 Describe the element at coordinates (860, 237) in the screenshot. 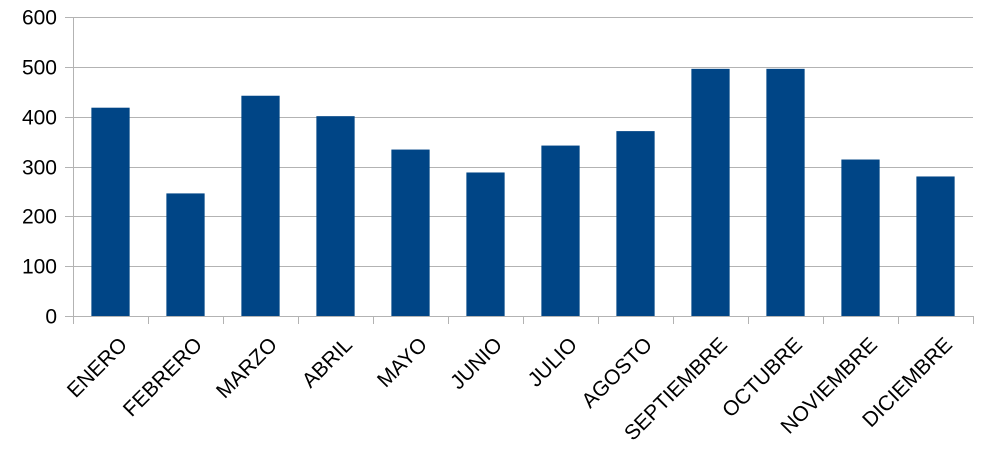

I see `bar-noviembre` at that location.